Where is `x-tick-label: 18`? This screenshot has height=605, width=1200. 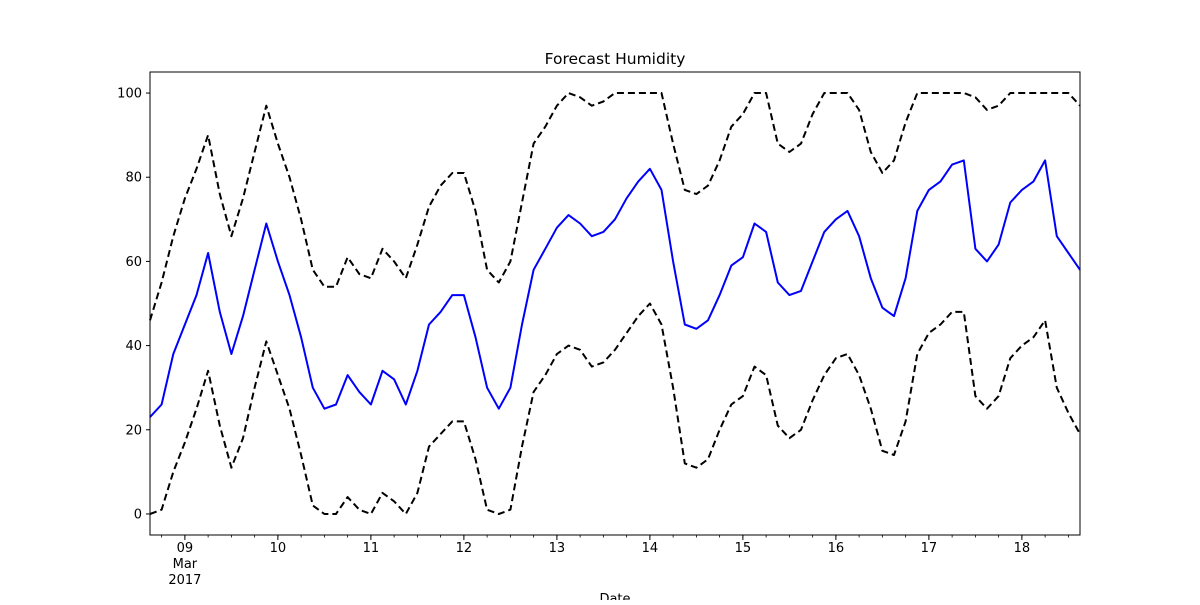
x-tick-label: 18 is located at coordinates (1022, 548).